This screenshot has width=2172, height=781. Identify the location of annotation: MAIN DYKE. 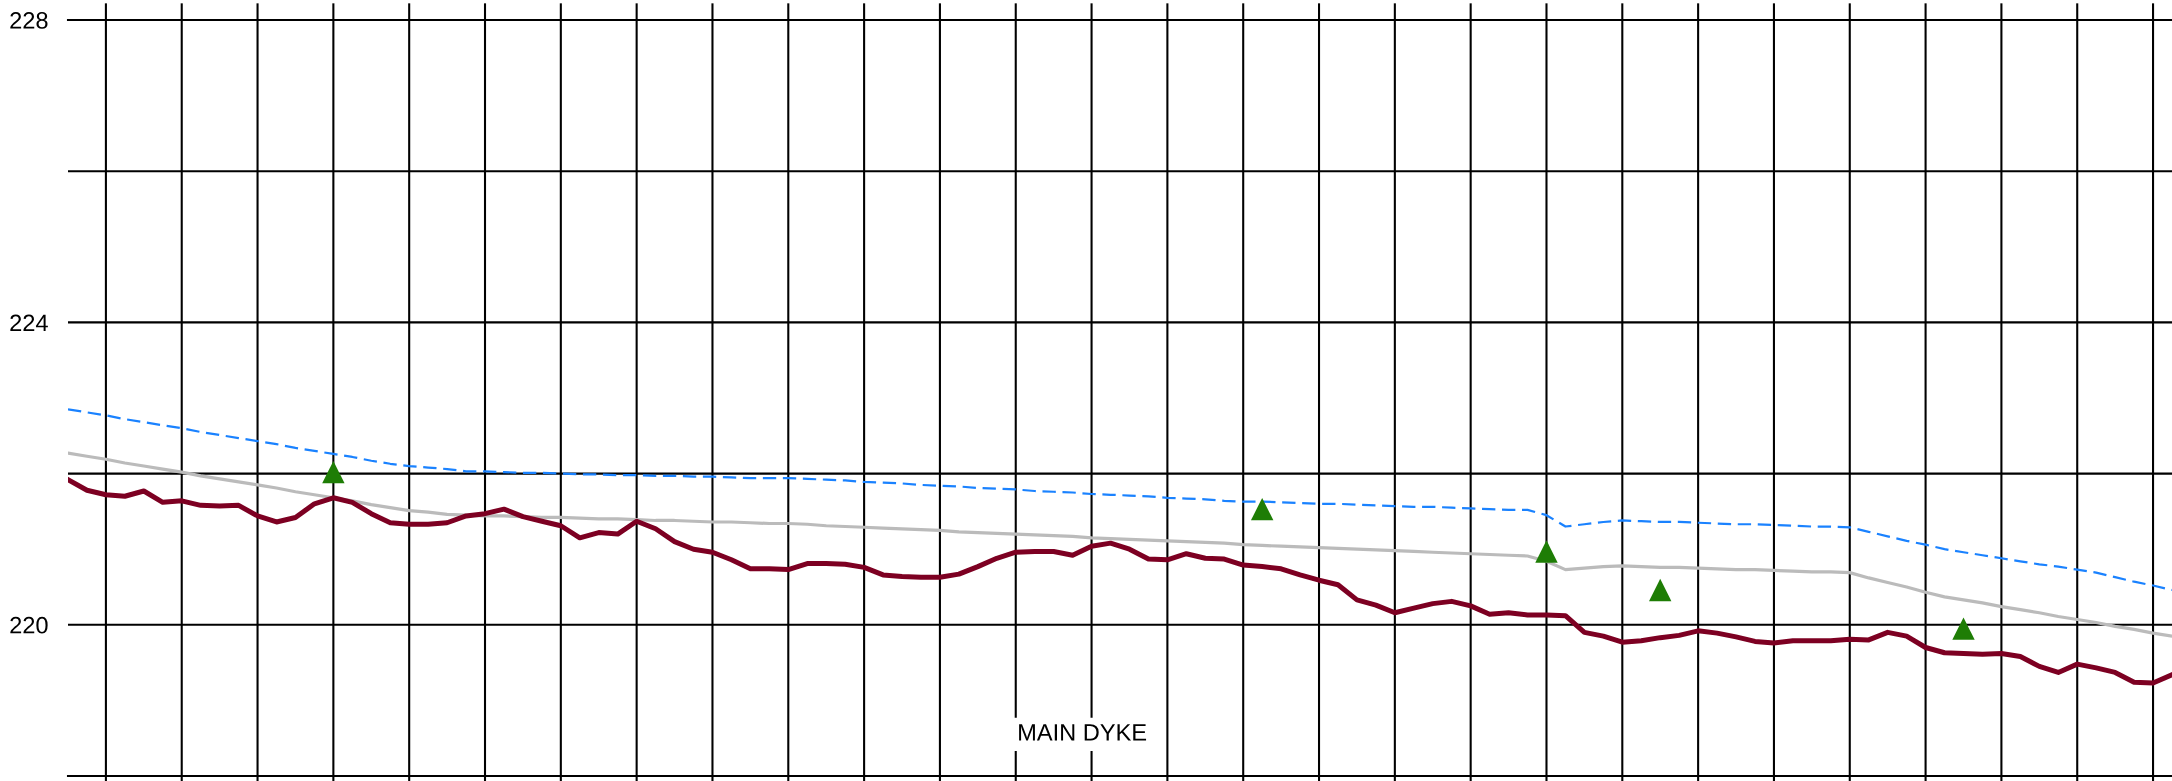
(1083, 732).